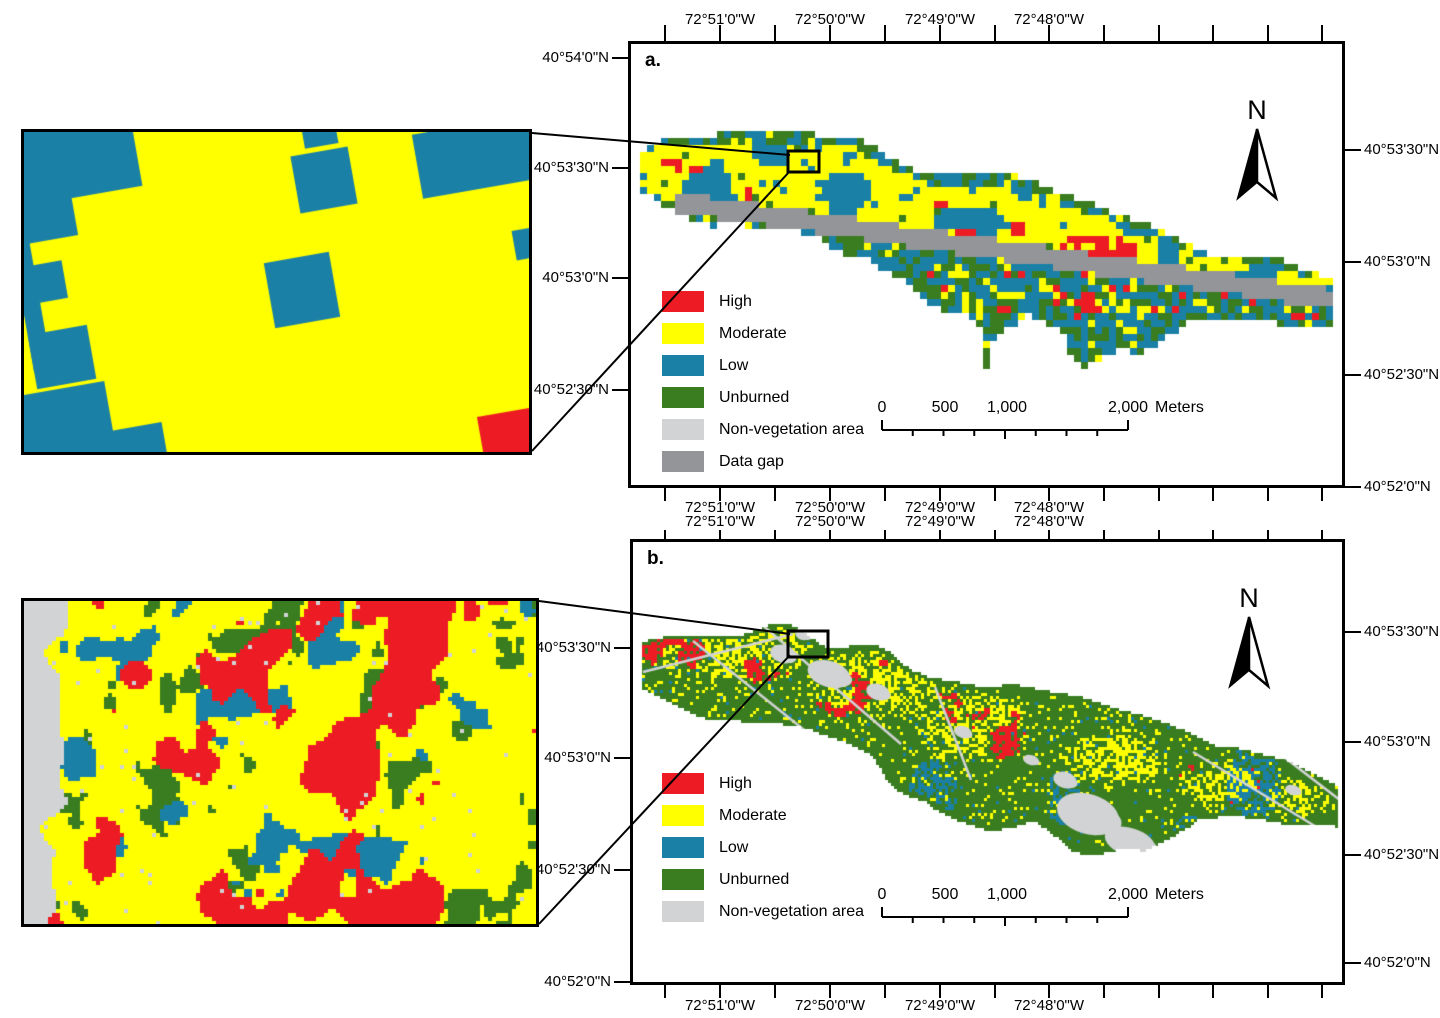  I want to click on scale-bar-b: 0 500 1,000 2,000 Meters, so click(1046, 907).